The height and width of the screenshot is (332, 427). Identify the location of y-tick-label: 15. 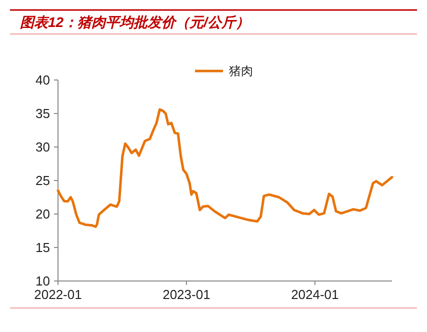
(43, 248).